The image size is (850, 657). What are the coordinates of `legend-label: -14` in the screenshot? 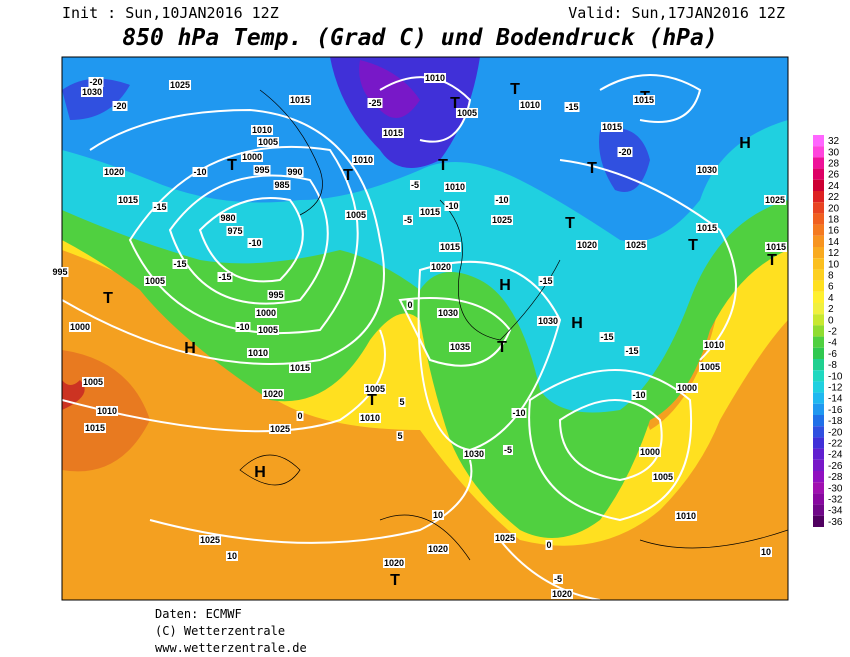 It's located at (835, 399).